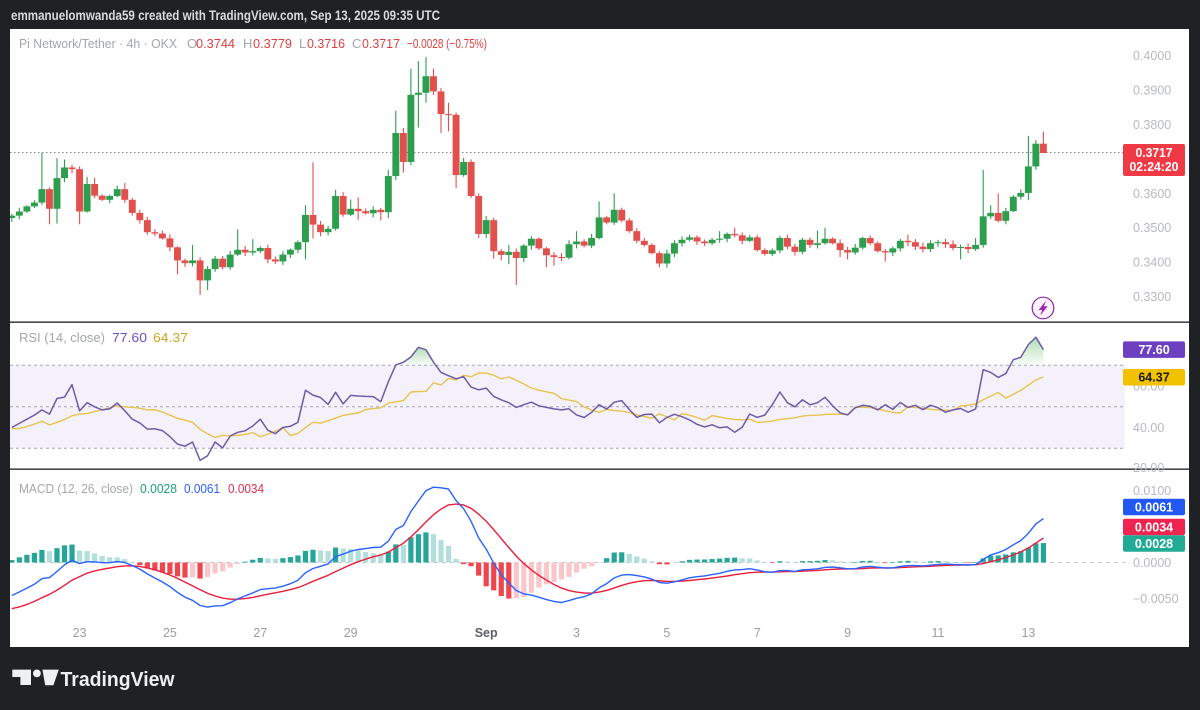 The image size is (1200, 710). What do you see at coordinates (351, 633) in the screenshot?
I see `svg-text: 29` at bounding box center [351, 633].